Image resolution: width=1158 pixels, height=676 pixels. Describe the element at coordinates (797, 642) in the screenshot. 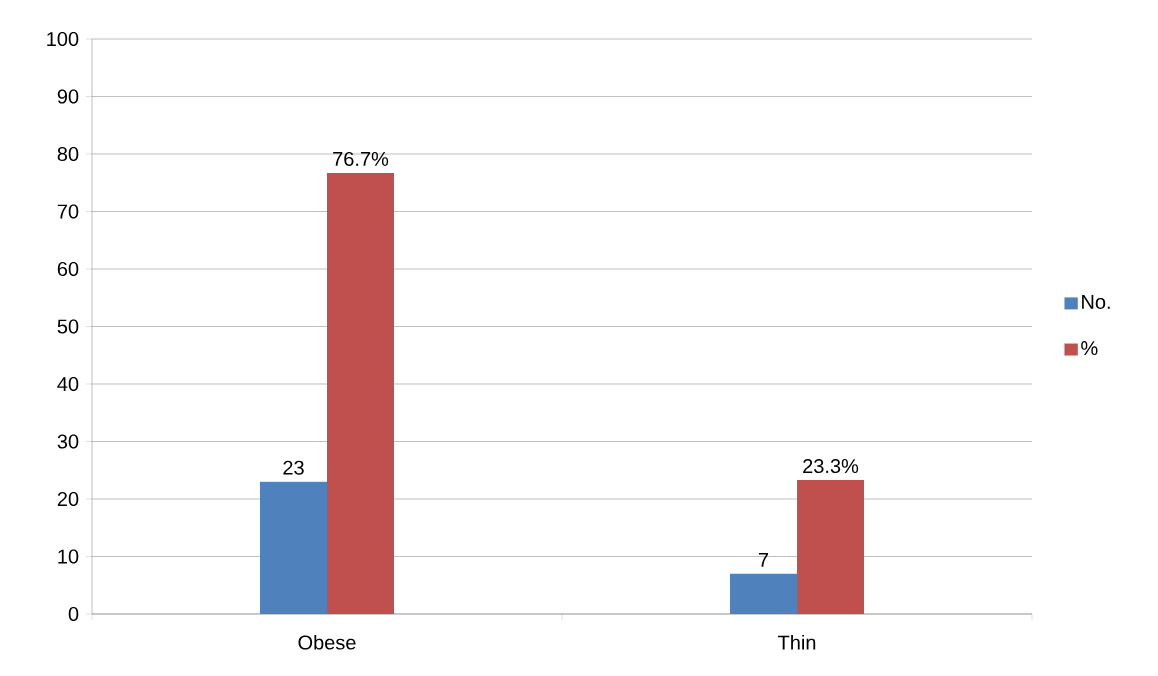

I see `x-tick-label: Thin` at that location.